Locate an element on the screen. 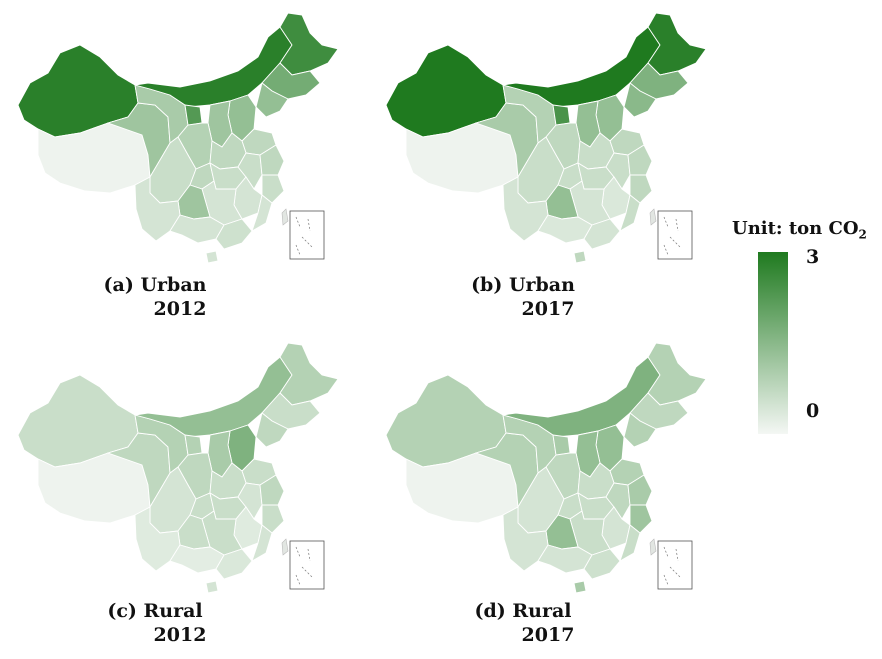 This screenshot has width=882, height=659. legend-max-label: 3 is located at coordinates (813, 257).